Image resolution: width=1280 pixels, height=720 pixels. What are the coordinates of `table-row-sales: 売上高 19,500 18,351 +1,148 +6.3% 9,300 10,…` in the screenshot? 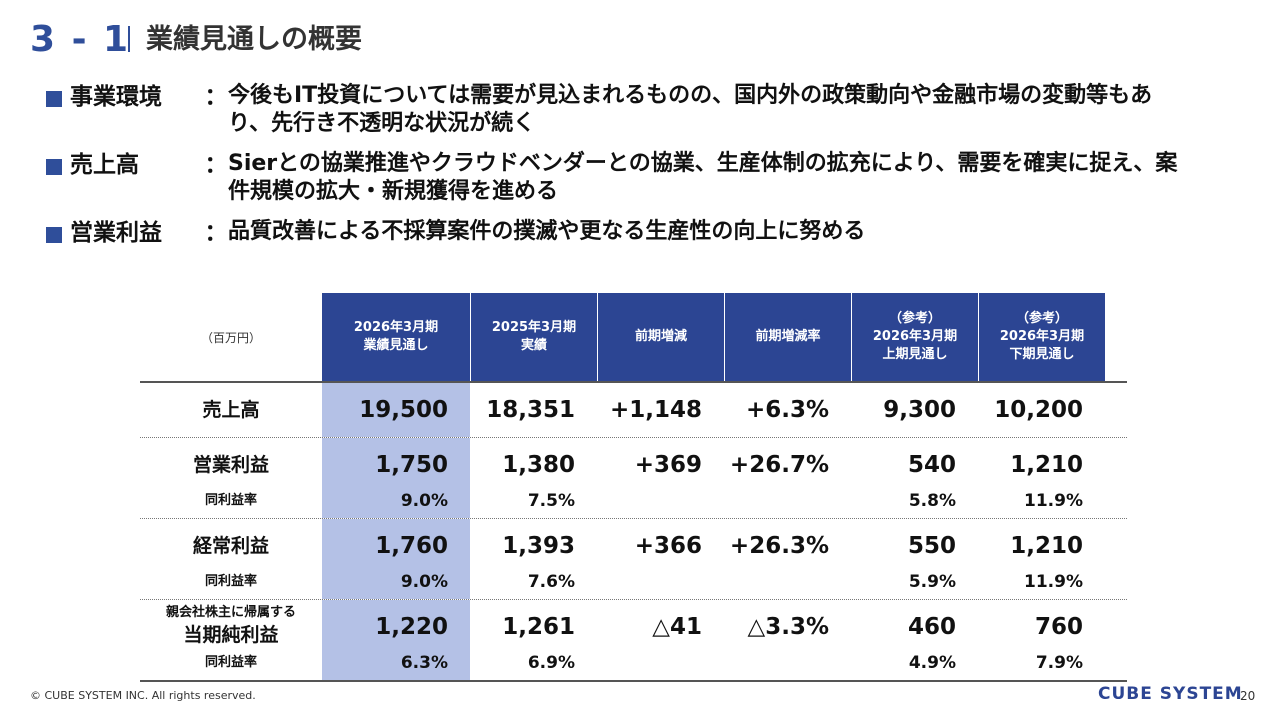 It's located at (633, 409).